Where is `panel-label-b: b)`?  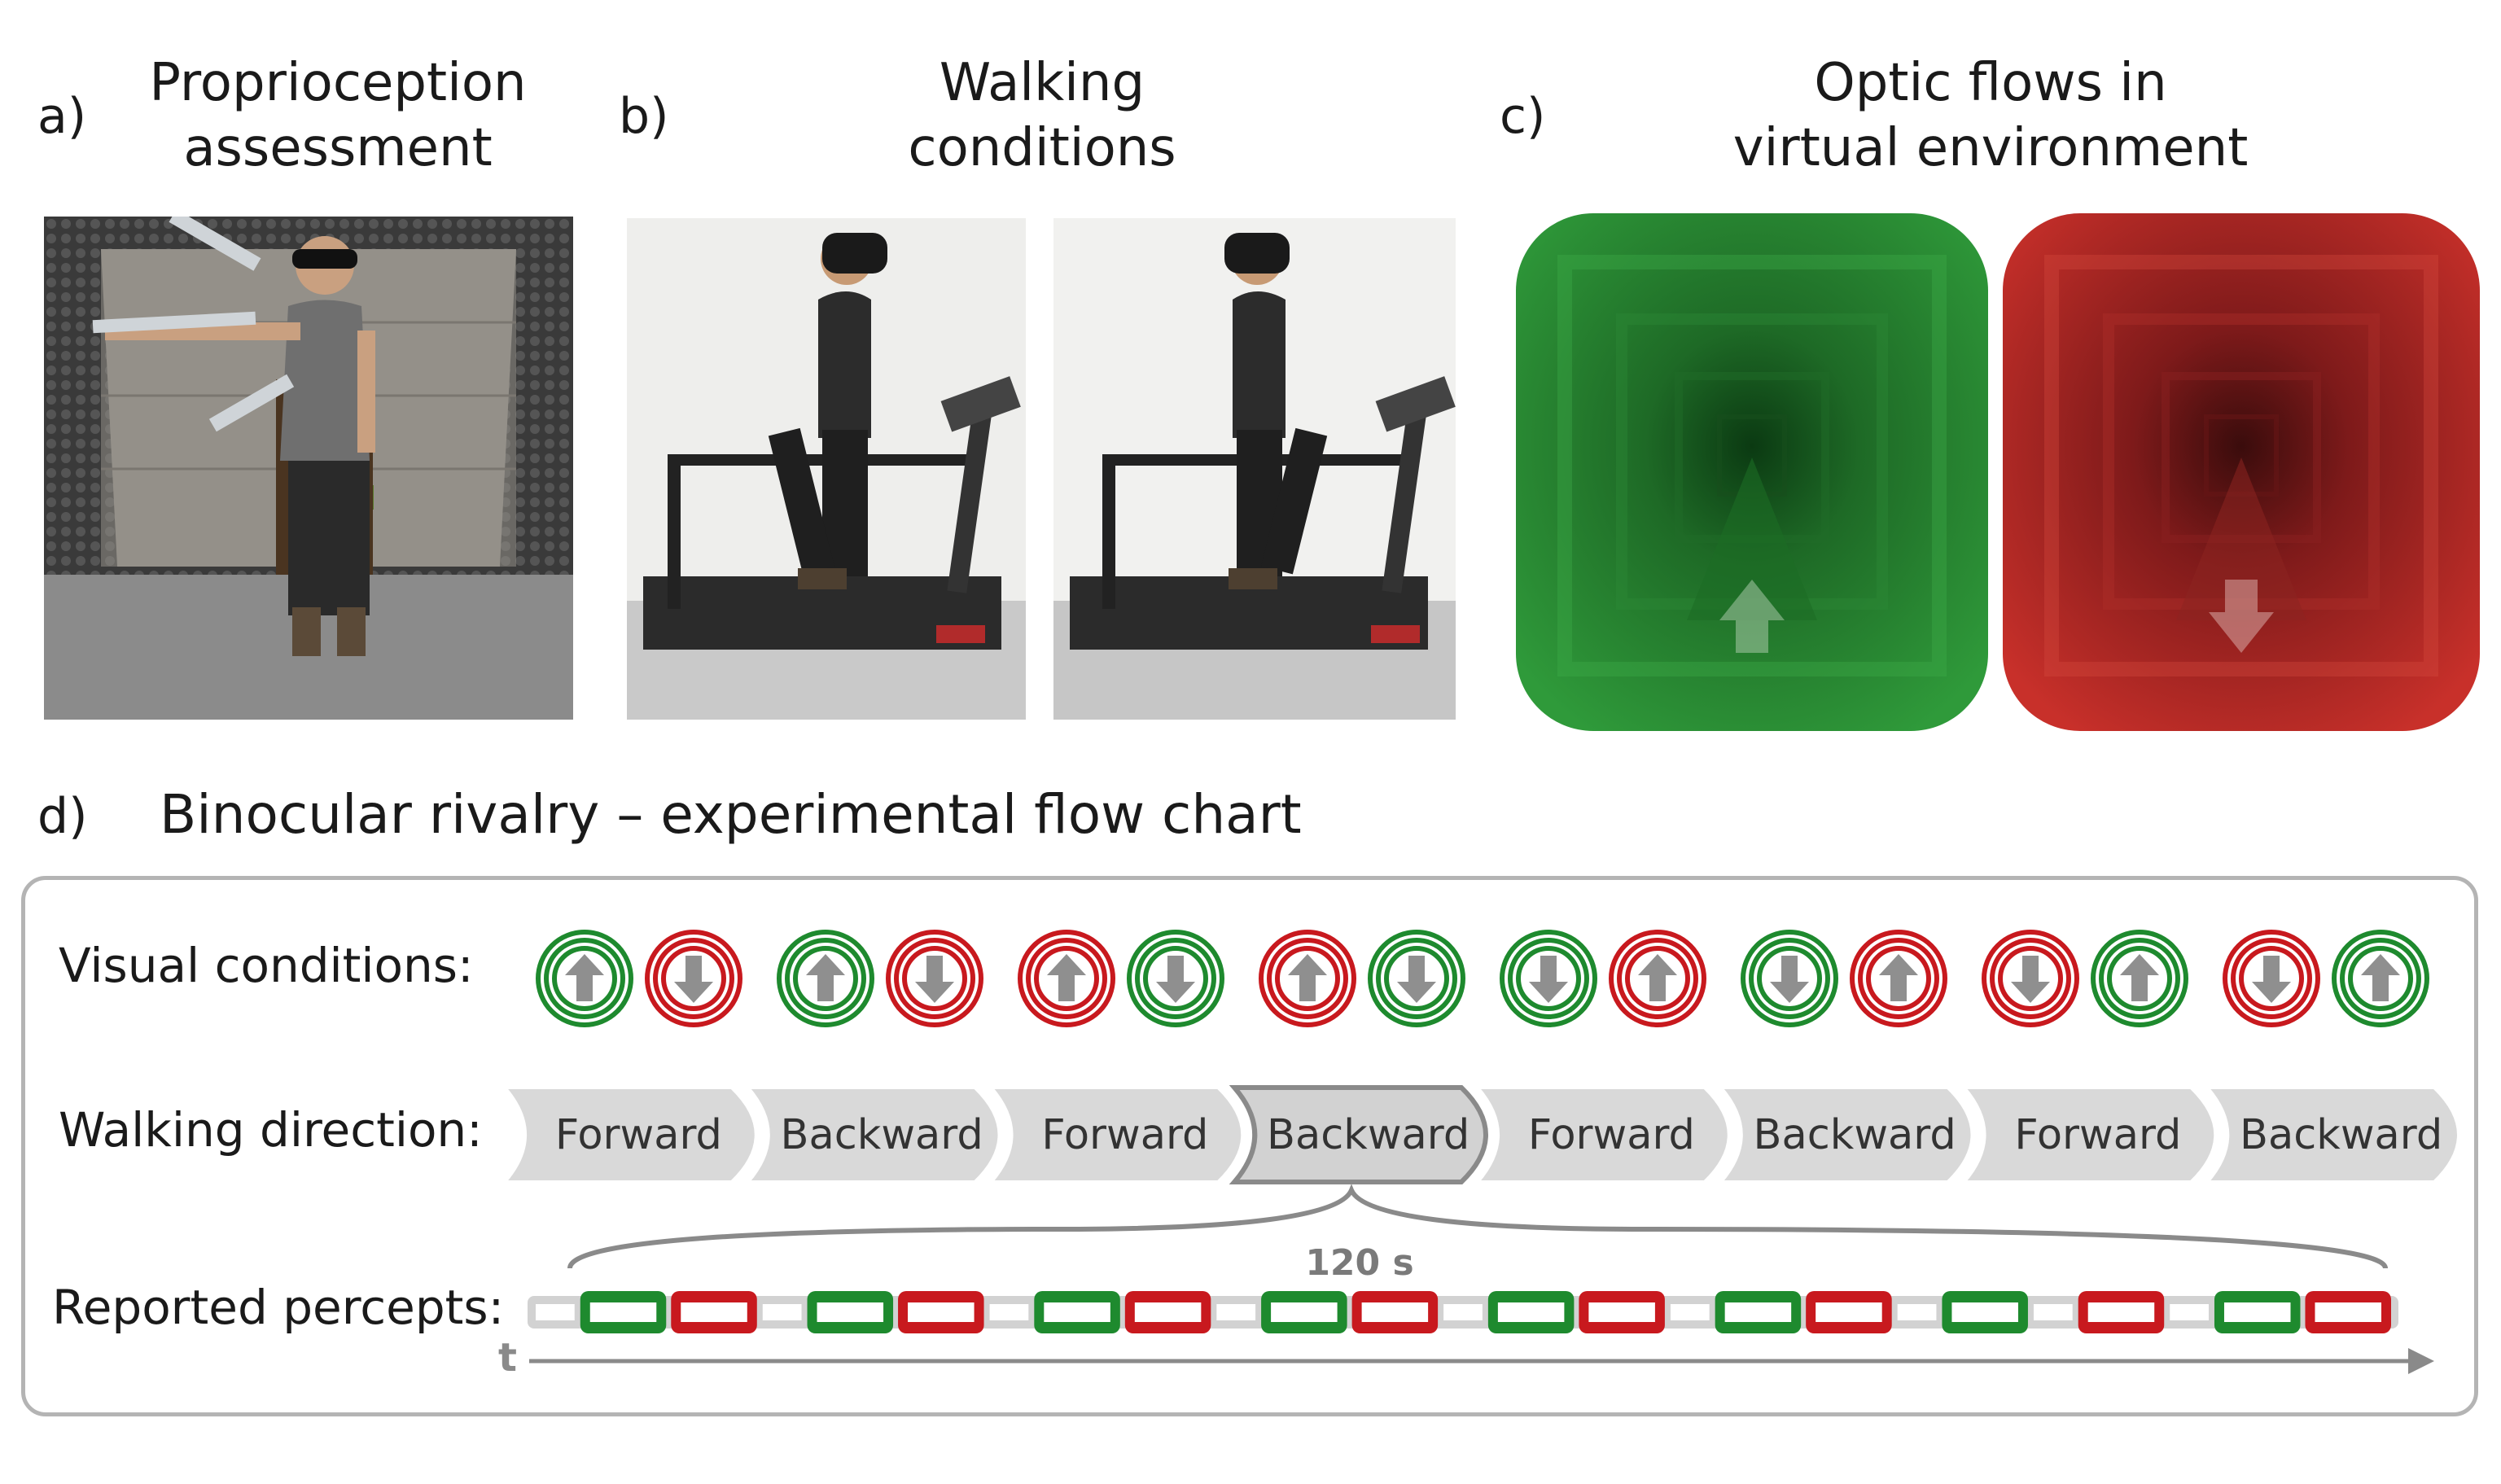
panel-label-b: b) is located at coordinates (644, 117).